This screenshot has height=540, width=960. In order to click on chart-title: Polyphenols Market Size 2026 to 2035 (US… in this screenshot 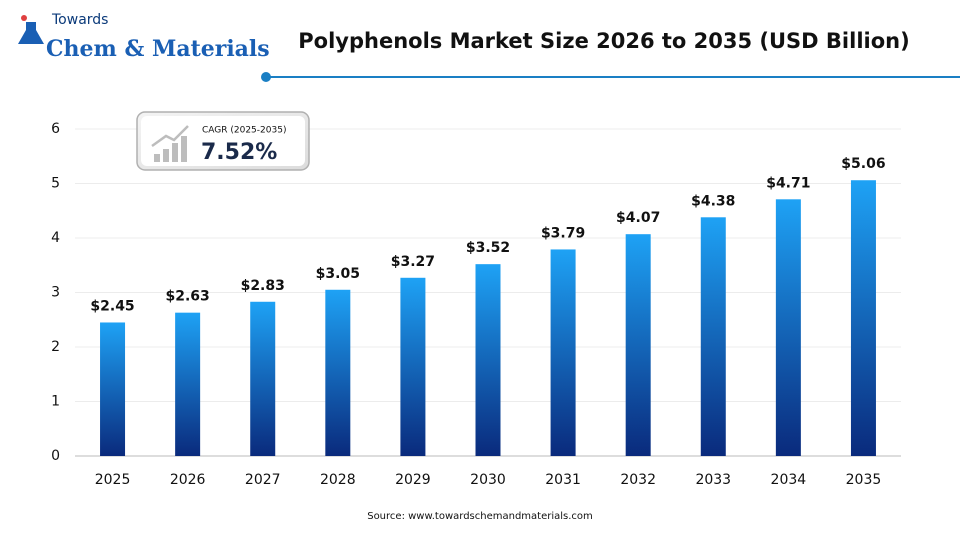, I will do `click(603, 41)`.